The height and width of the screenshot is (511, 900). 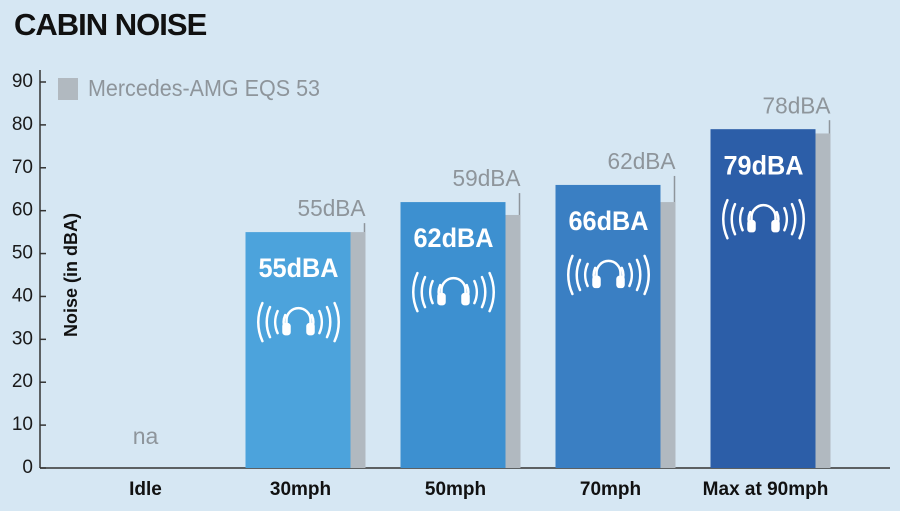 What do you see at coordinates (300, 489) in the screenshot?
I see `x-tick-label: 30mph` at bounding box center [300, 489].